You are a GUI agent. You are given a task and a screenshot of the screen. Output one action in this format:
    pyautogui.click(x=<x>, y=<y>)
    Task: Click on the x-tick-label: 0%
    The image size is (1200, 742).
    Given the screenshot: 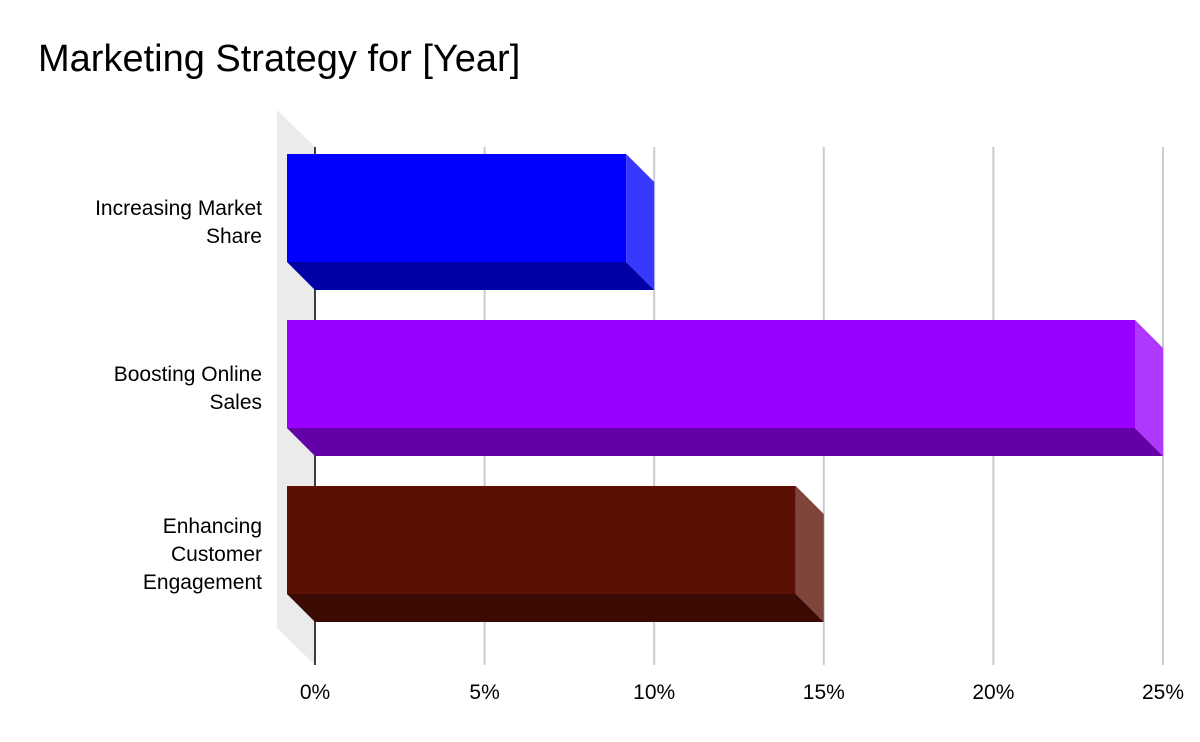 What is the action you would take?
    pyautogui.click(x=315, y=692)
    